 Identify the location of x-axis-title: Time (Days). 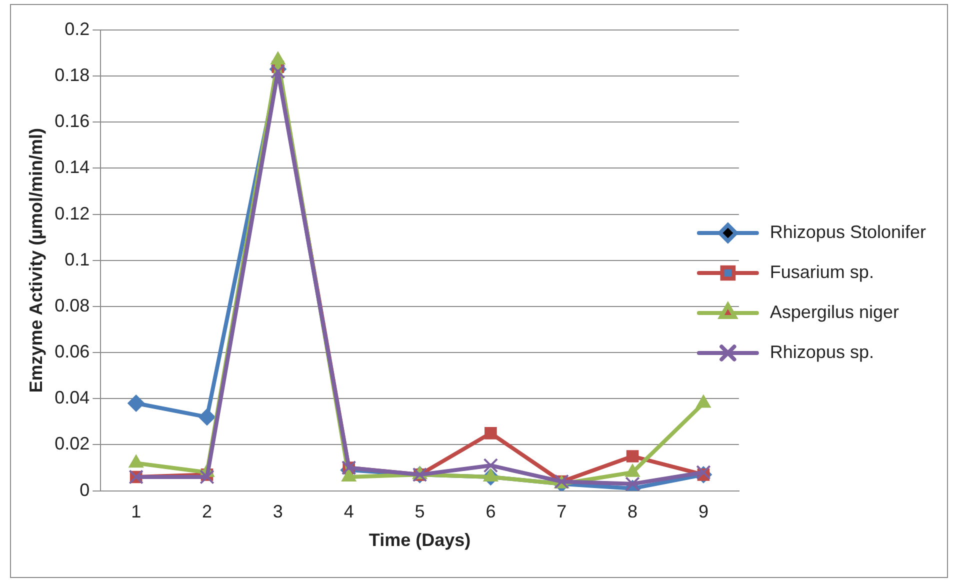
(419, 540).